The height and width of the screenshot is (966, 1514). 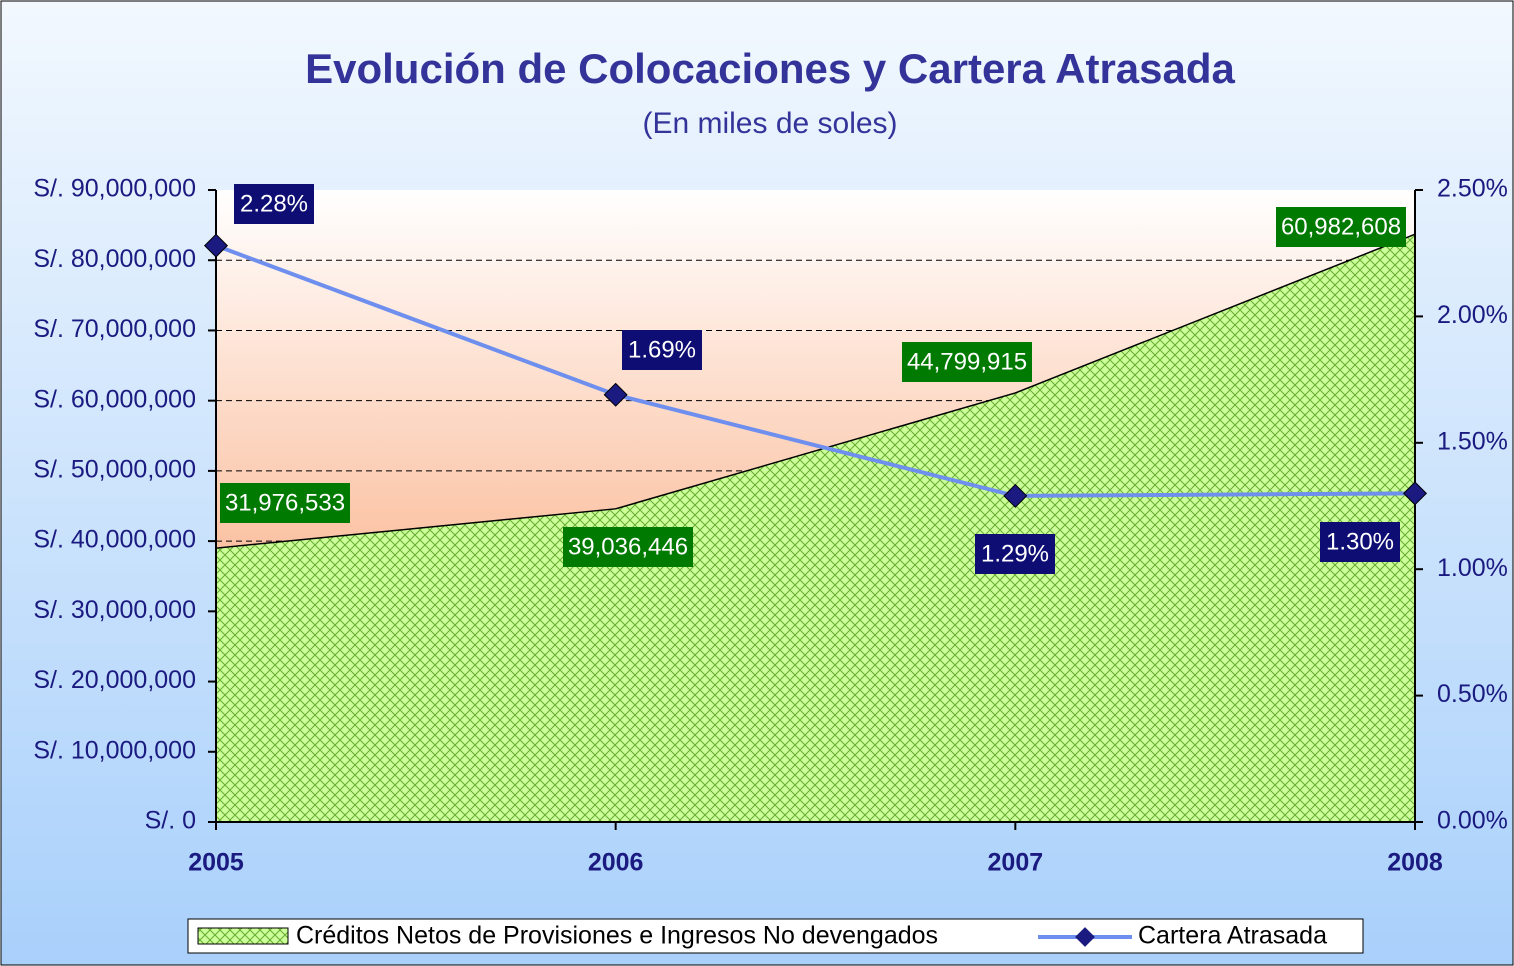 I want to click on y-tick-label: S/. 90,000,000, so click(x=114, y=189).